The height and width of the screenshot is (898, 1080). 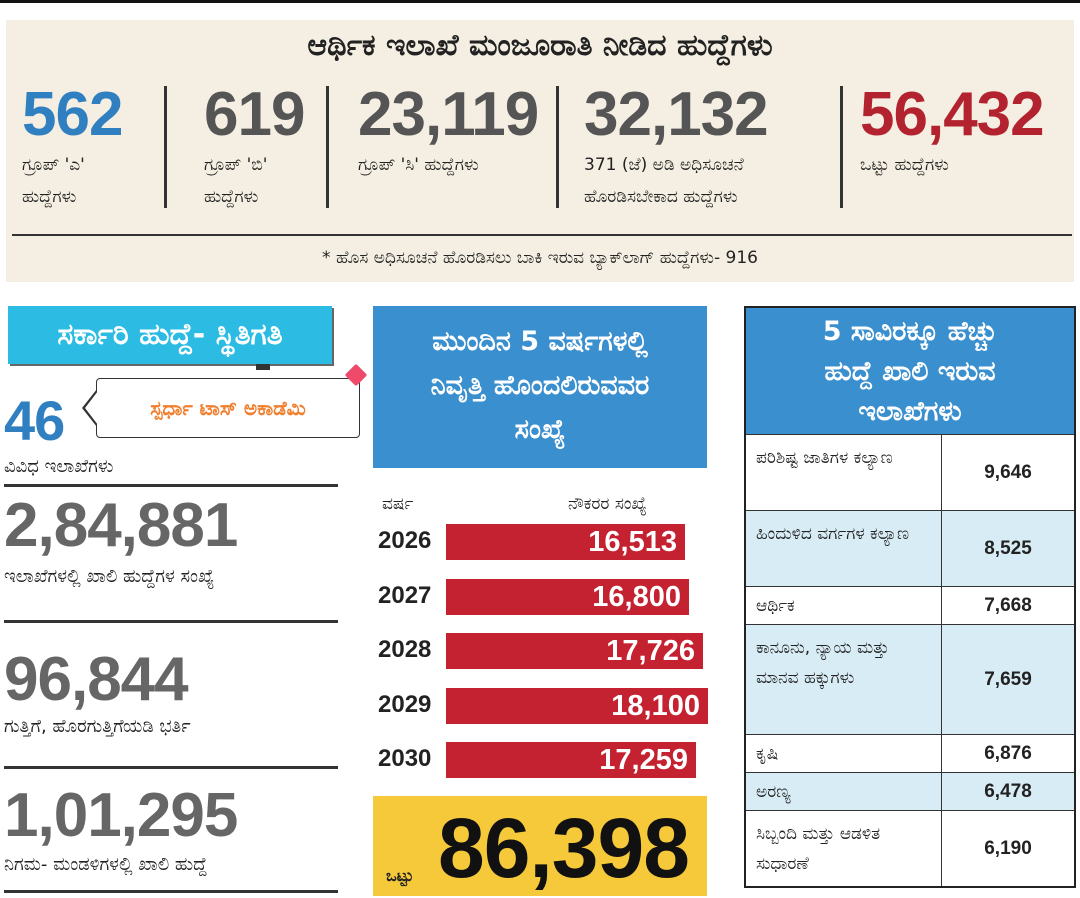 I want to click on table-row: ಕಾನೂನು, ನ್ಯಾಯ ಮತ್ತು ಮಾನವ ಹಕ್ಕುಗಳು 7,659, so click(x=910, y=679).